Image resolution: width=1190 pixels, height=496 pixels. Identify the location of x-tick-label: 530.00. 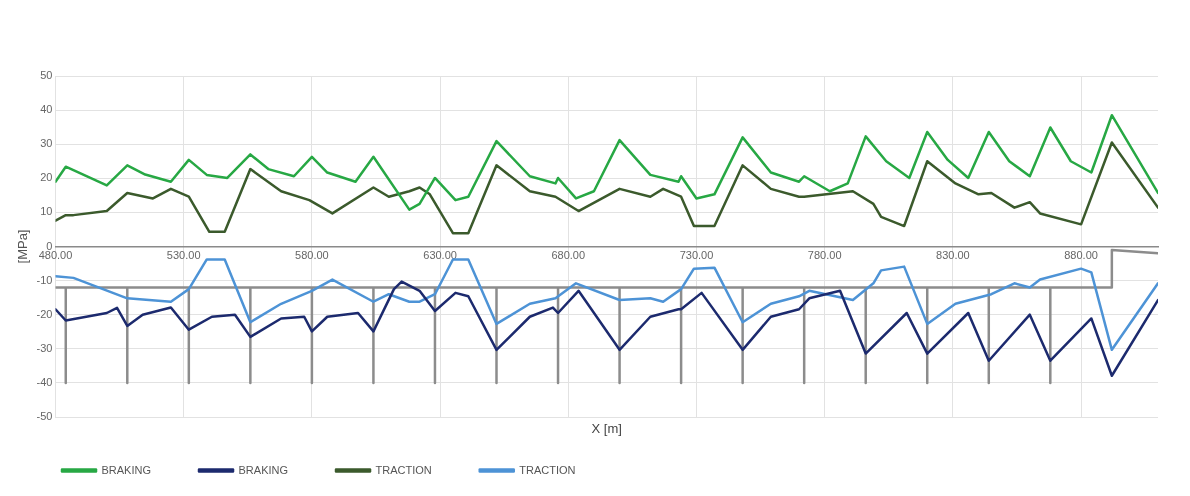
(183, 255).